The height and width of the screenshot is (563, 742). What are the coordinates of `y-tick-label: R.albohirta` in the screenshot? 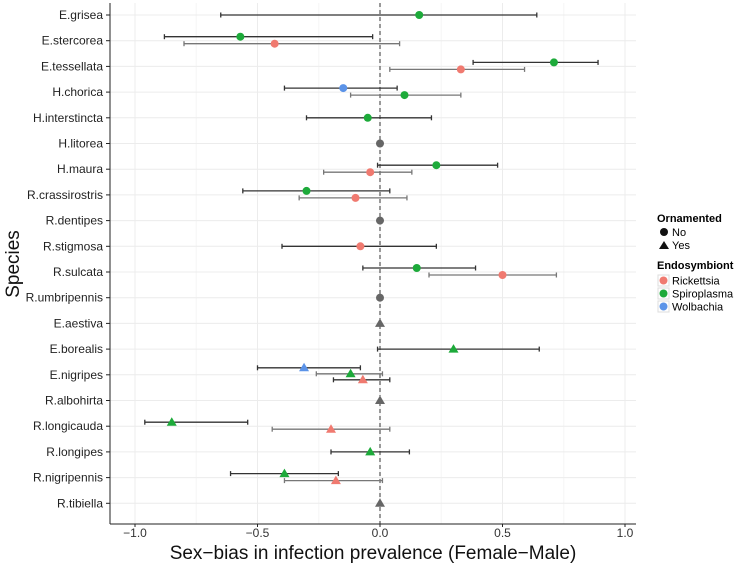 It's located at (74, 401).